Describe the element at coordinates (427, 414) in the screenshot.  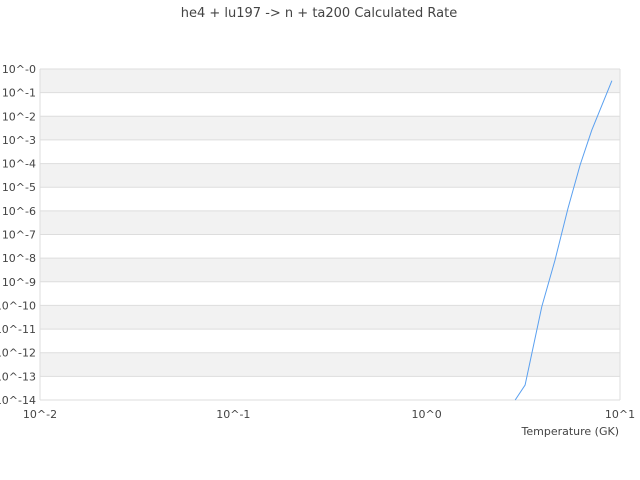
I see `x-tick-label: 10^0` at that location.